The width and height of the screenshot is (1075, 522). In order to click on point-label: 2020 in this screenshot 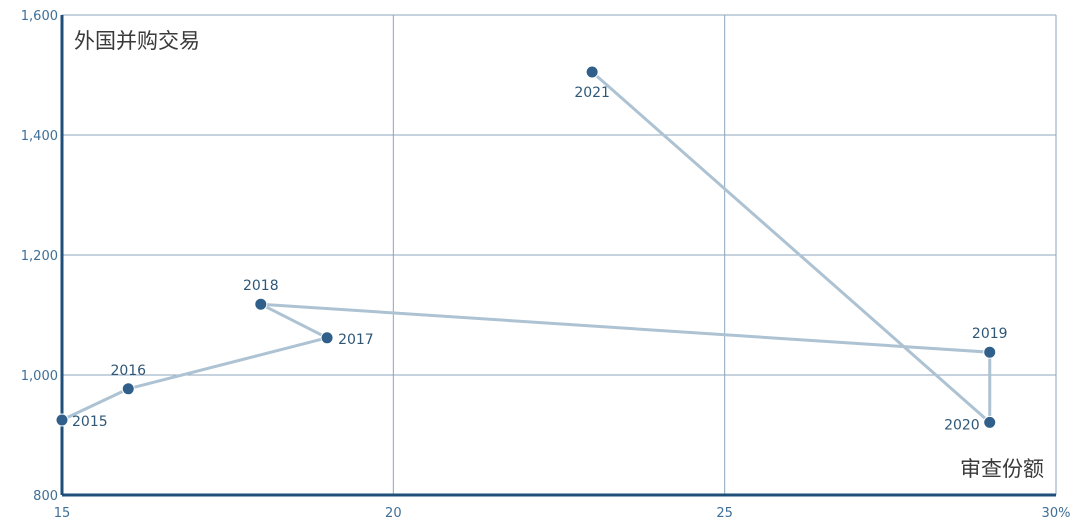, I will do `click(962, 425)`.